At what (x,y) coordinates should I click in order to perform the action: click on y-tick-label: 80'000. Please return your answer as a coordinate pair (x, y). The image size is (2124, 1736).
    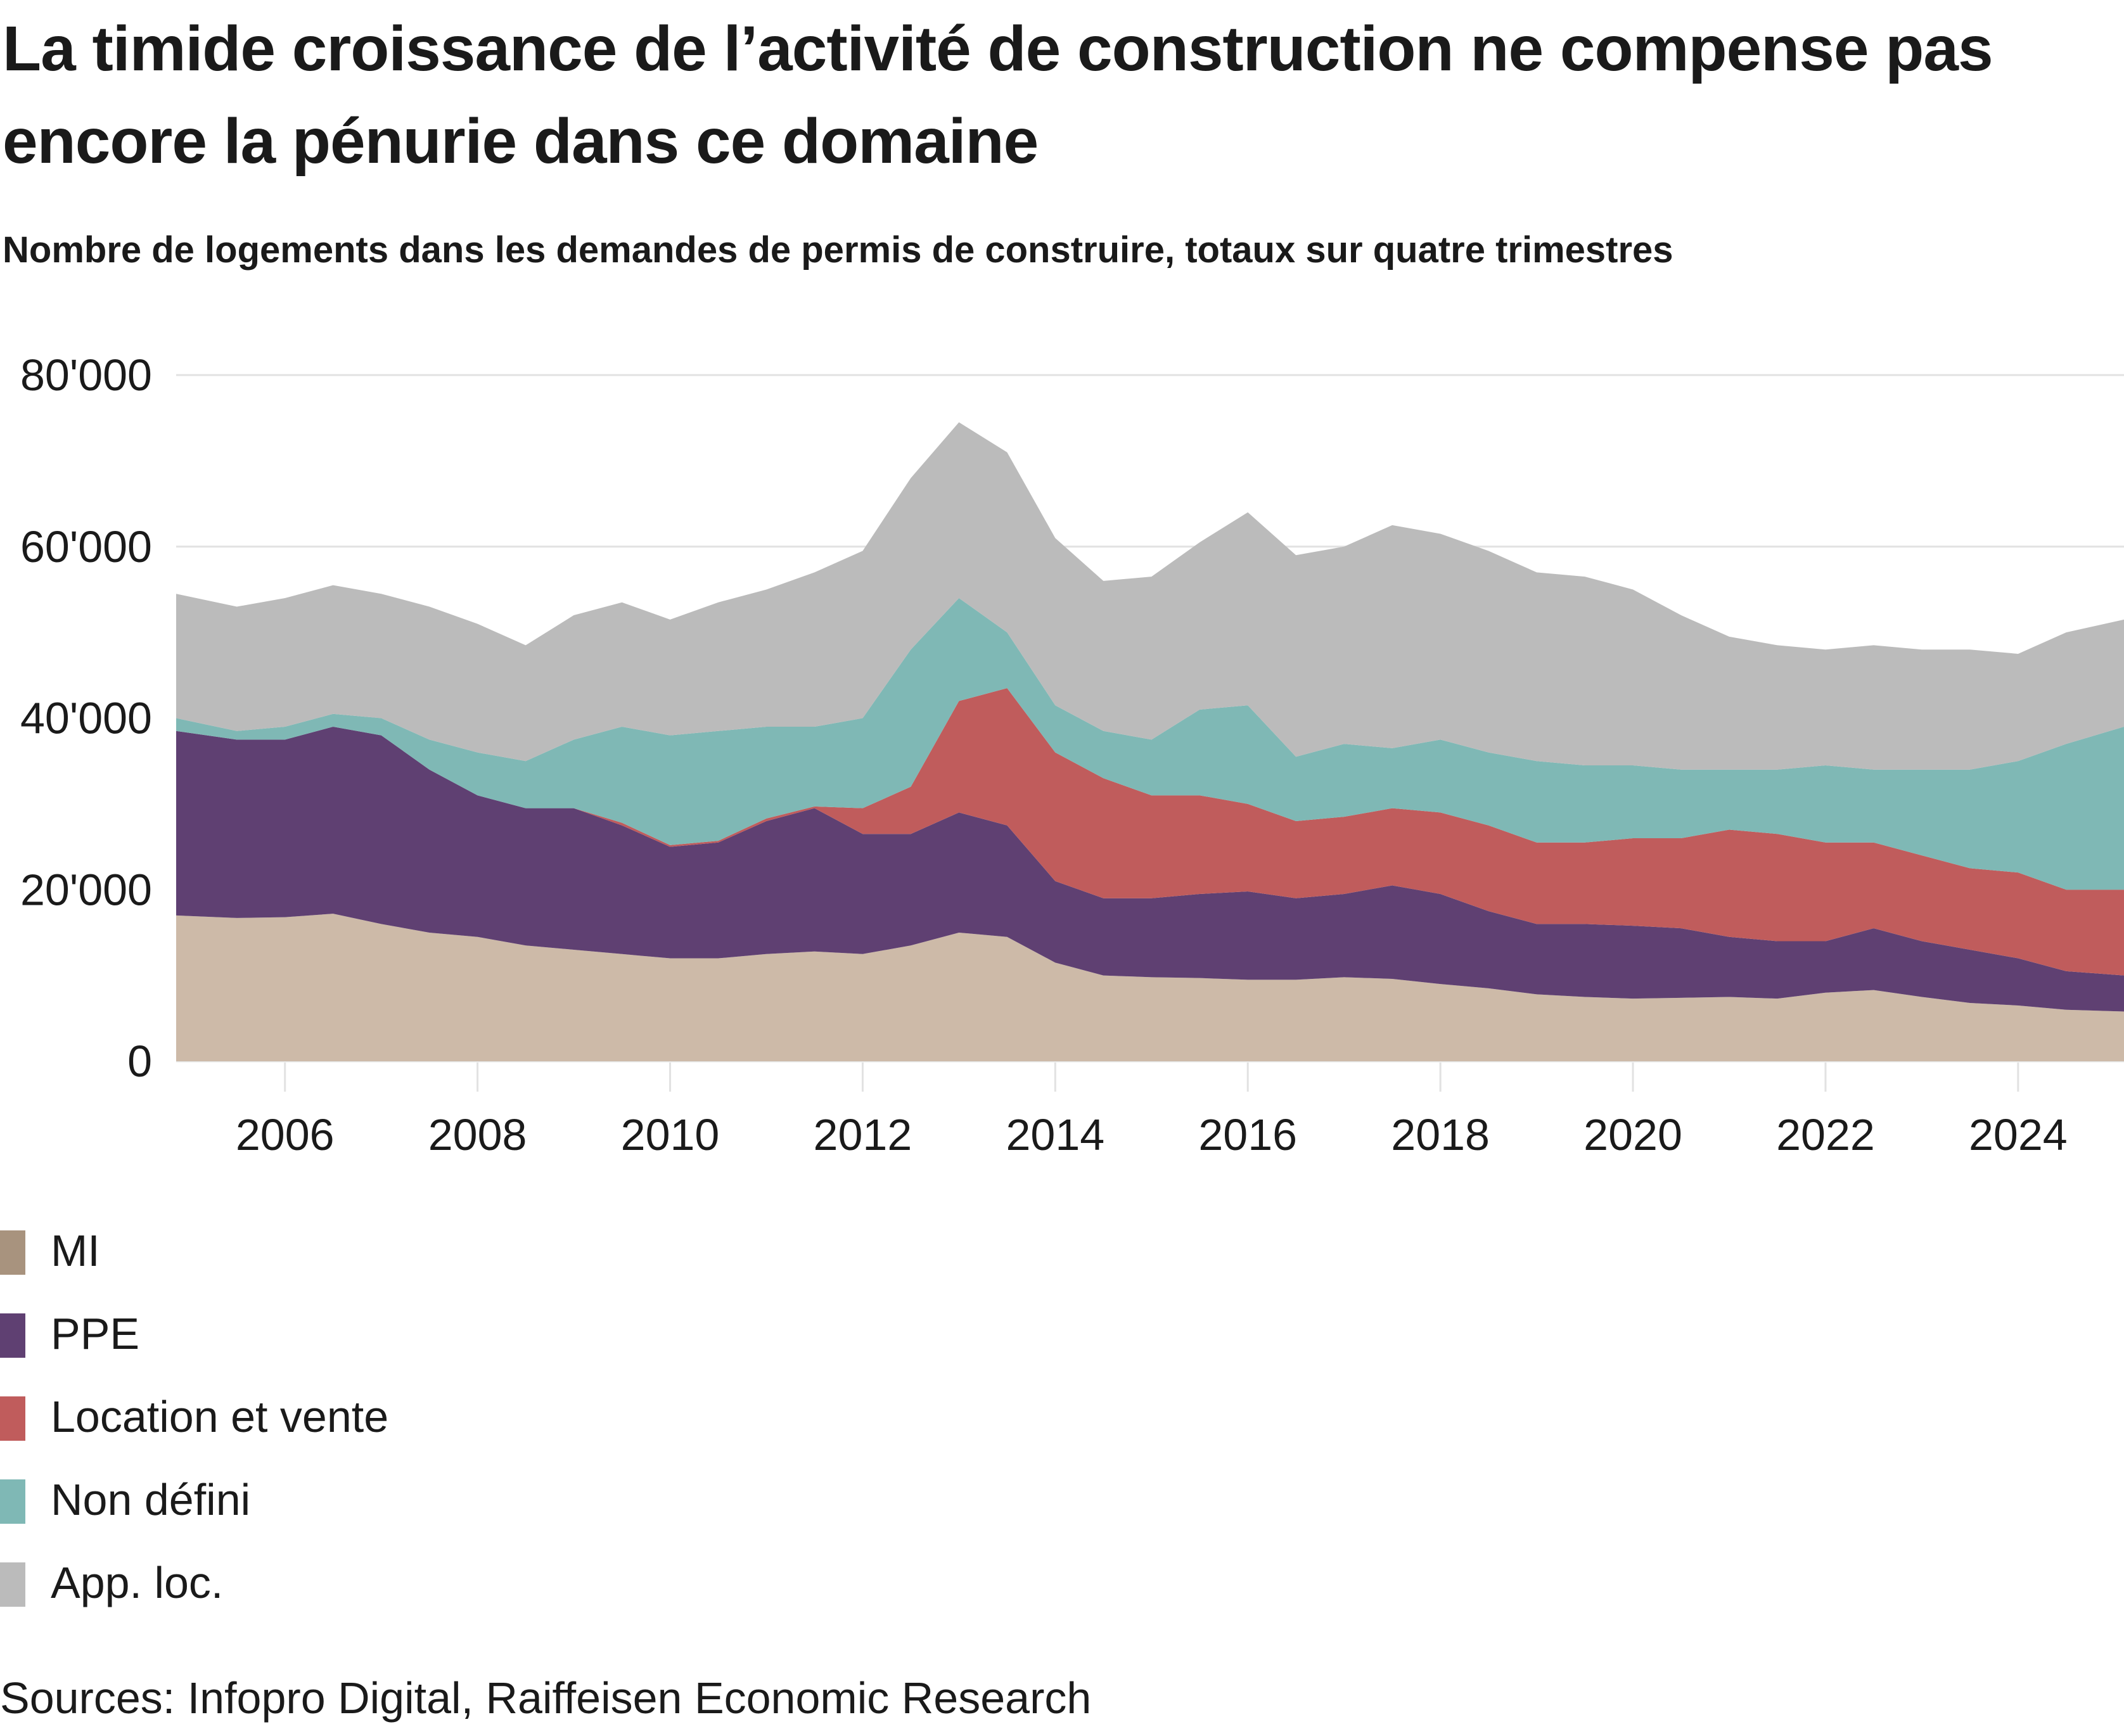
    Looking at the image, I should click on (86, 375).